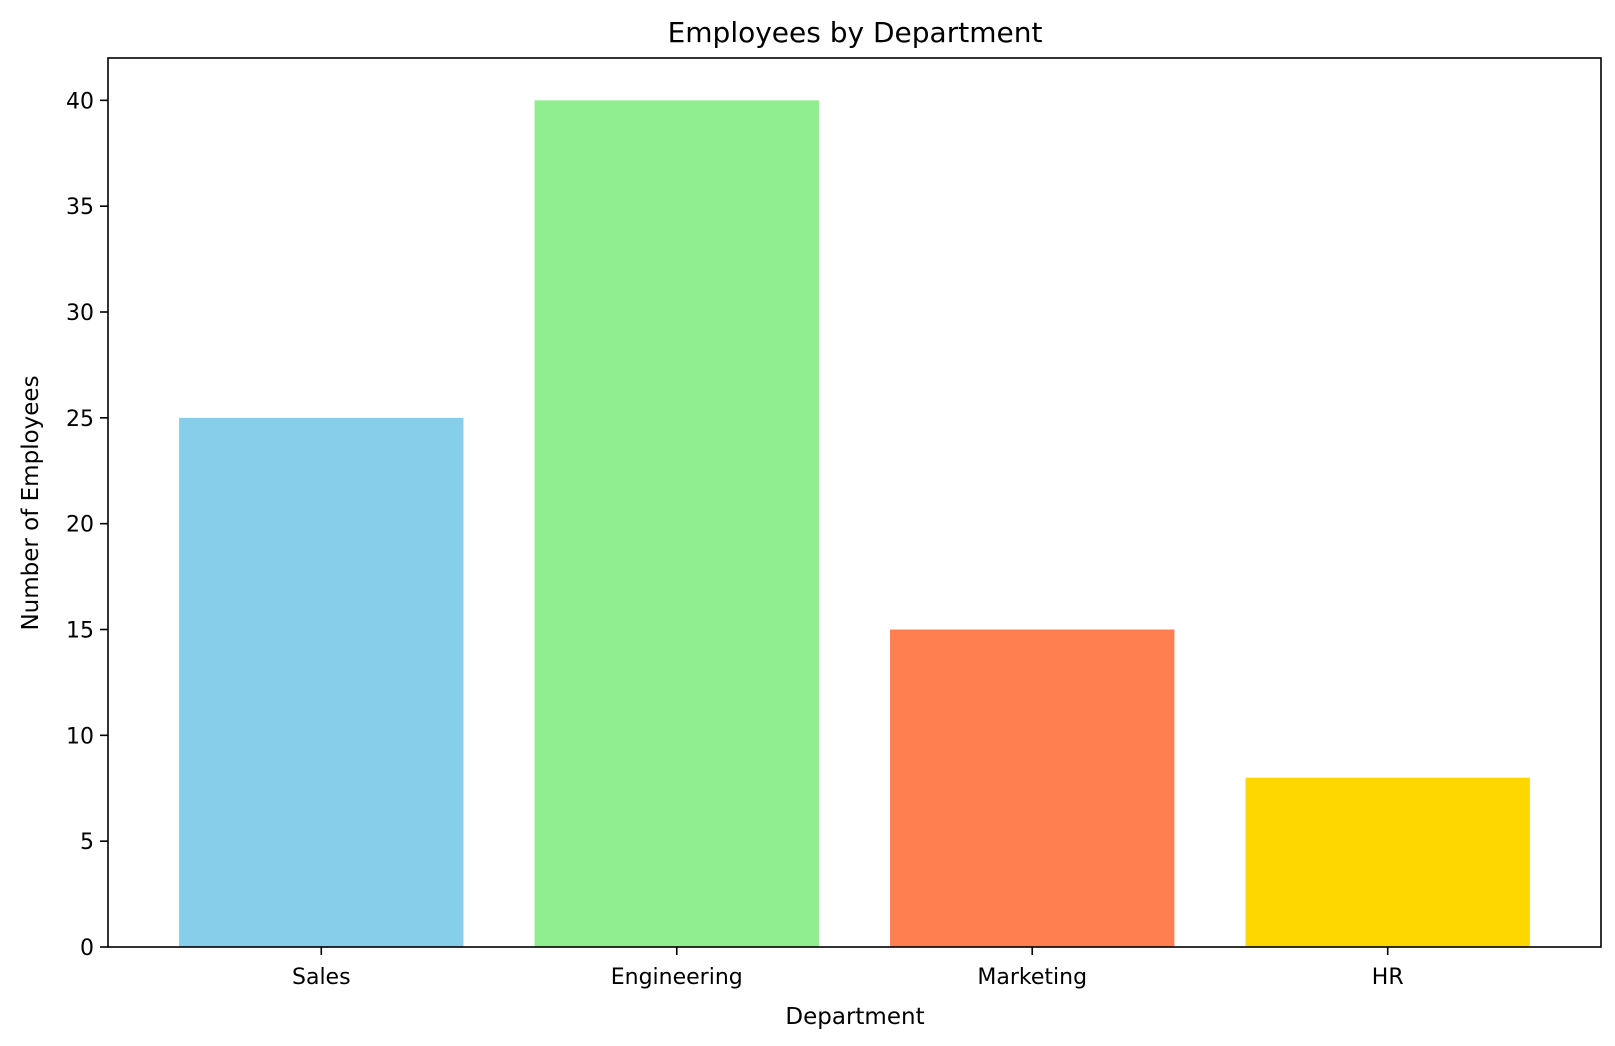  What do you see at coordinates (87, 948) in the screenshot?
I see `y-tick-label-0: 0` at bounding box center [87, 948].